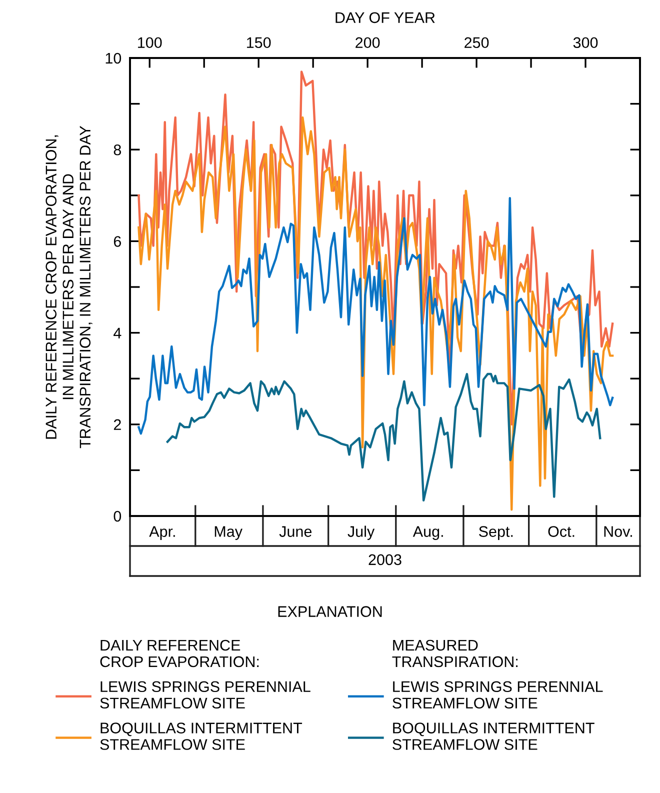 The width and height of the screenshot is (660, 793). What do you see at coordinates (496, 533) in the screenshot?
I see `x2-tick-label: Sept.` at bounding box center [496, 533].